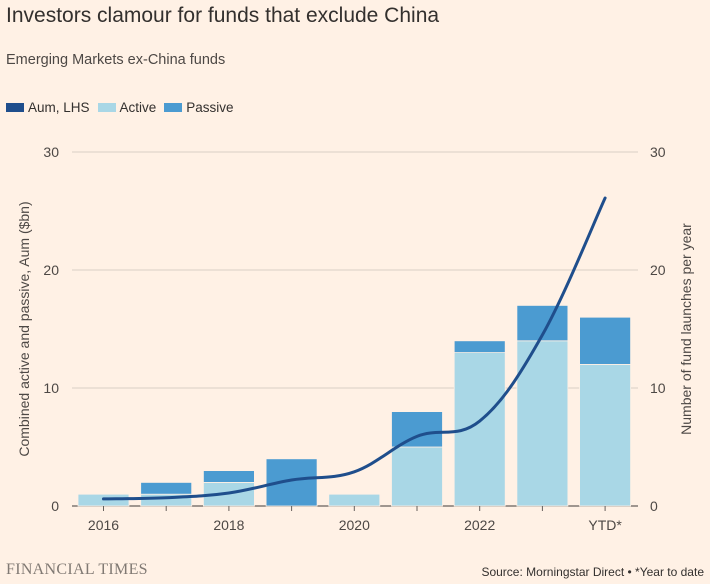 Image resolution: width=710 pixels, height=584 pixels. Describe the element at coordinates (51, 270) in the screenshot. I see `y-tick-label-left: 20` at that location.